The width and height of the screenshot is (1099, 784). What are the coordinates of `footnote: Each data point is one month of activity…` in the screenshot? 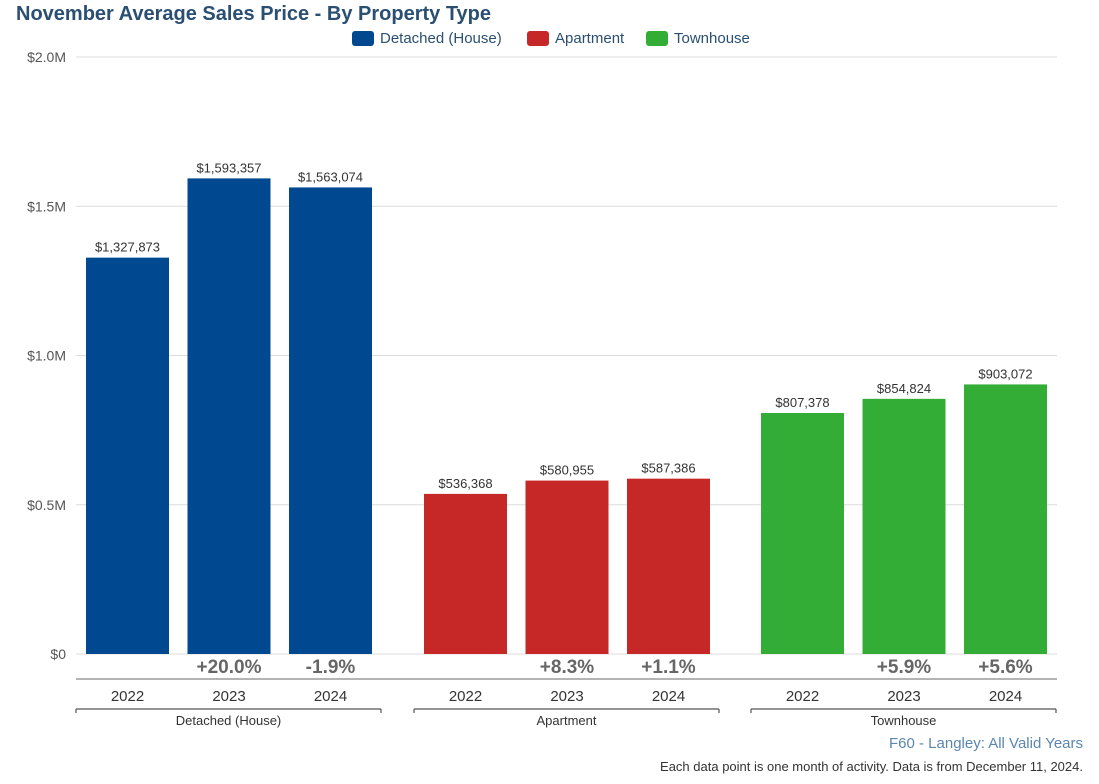 It's located at (871, 766).